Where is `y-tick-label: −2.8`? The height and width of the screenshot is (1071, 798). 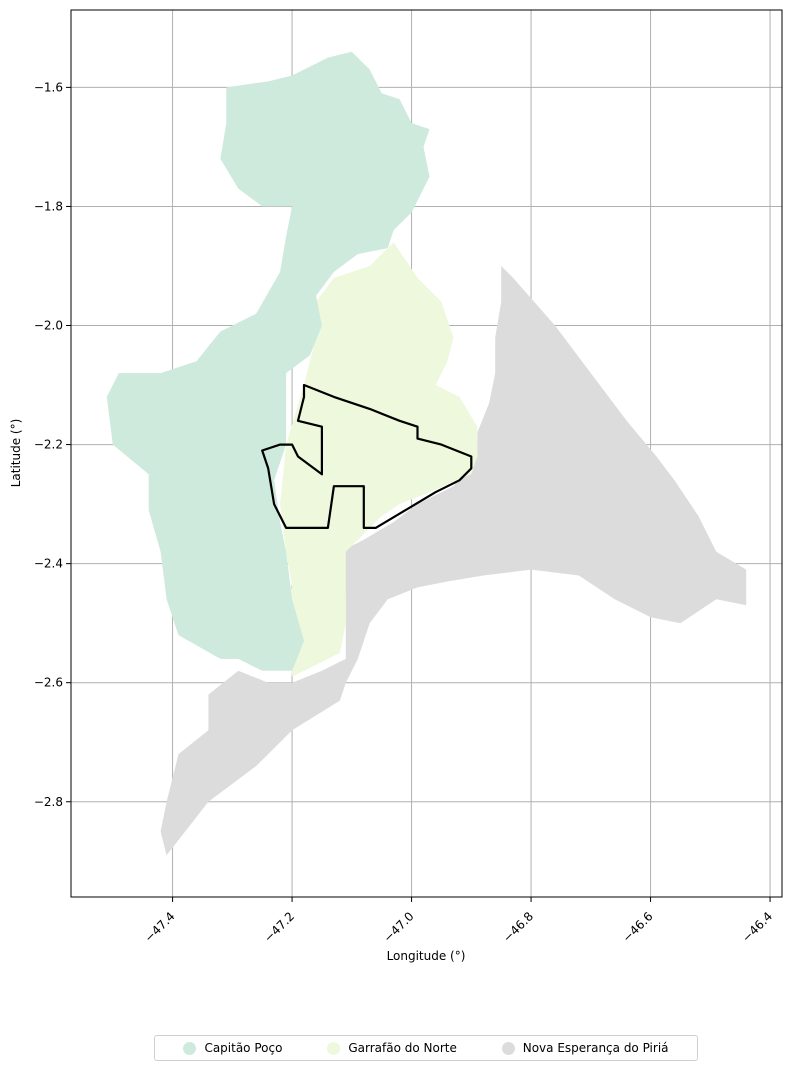 y-tick-label: −2.8 is located at coordinates (48, 802).